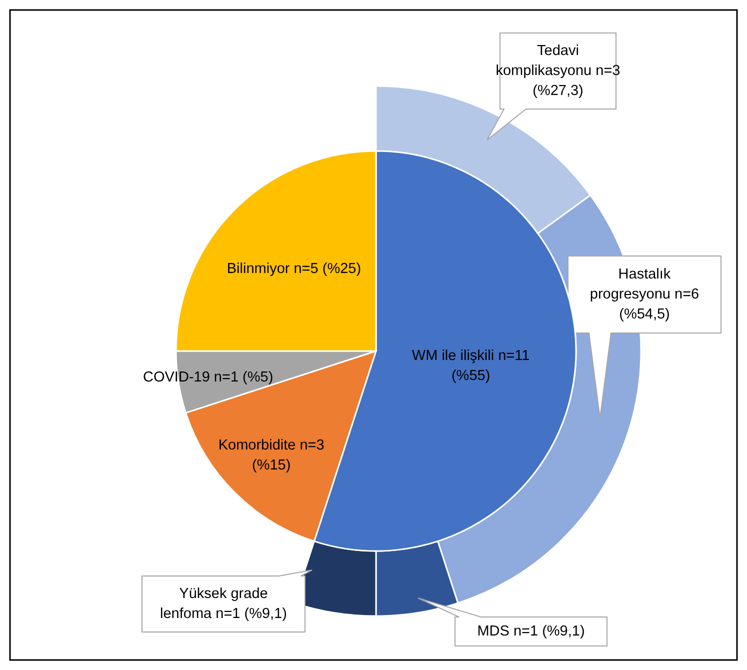 The image size is (747, 670). What do you see at coordinates (645, 337) in the screenshot?
I see `callout: Hastalık progresyonu n=6 (%54,5)` at bounding box center [645, 337].